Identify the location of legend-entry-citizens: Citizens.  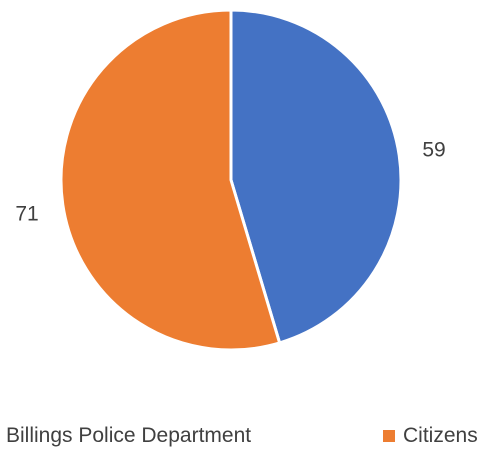
(430, 436).